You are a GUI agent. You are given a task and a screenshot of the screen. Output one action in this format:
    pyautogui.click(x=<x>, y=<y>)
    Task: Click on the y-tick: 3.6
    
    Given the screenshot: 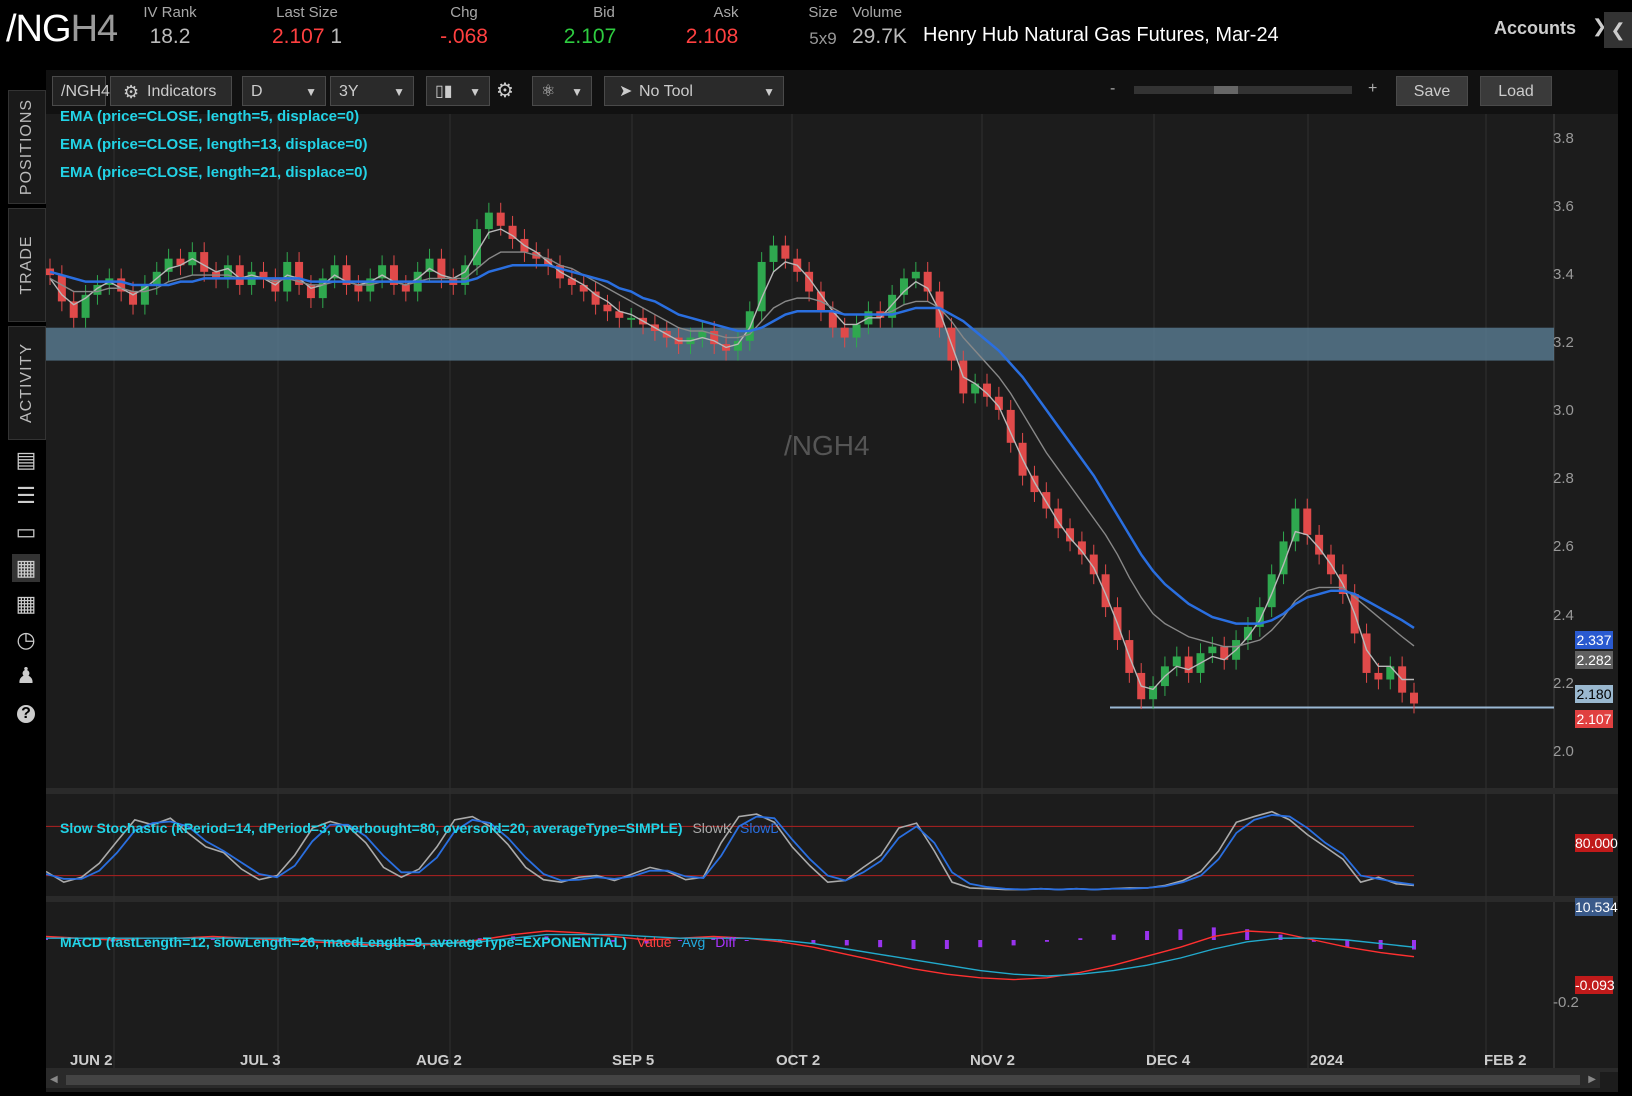 What is the action you would take?
    pyautogui.click(x=1563, y=206)
    